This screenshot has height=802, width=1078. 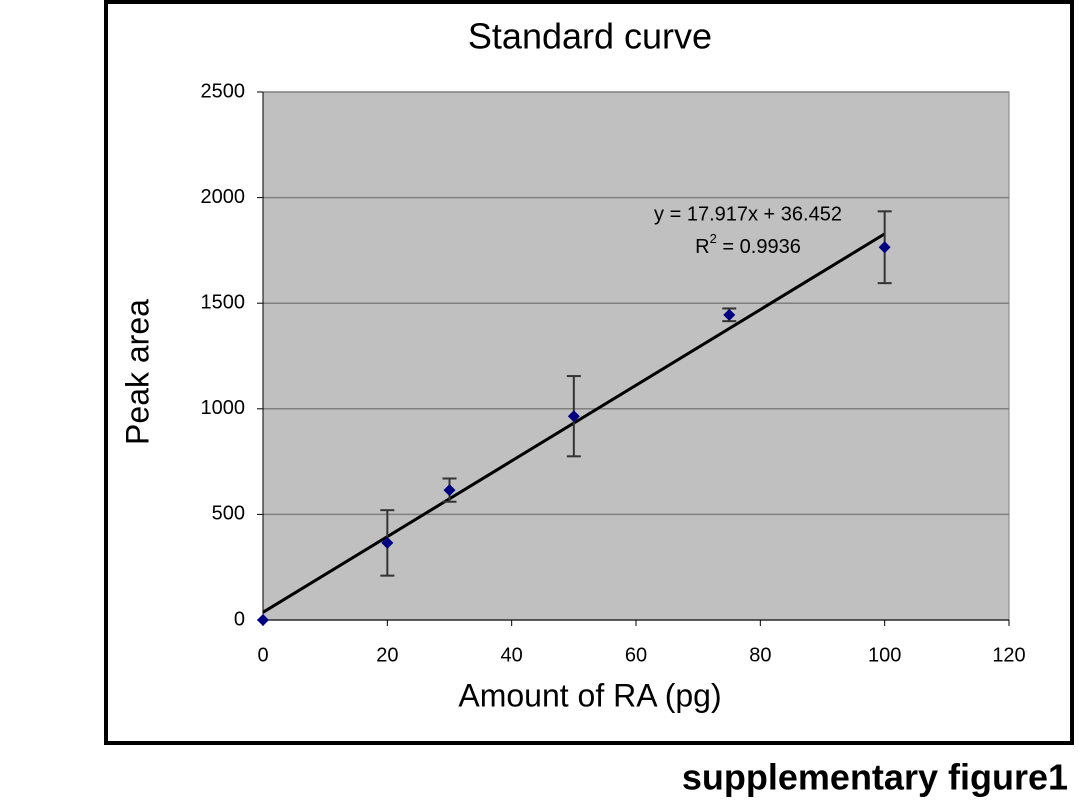 What do you see at coordinates (262, 655) in the screenshot?
I see `x-tick-label: 0` at bounding box center [262, 655].